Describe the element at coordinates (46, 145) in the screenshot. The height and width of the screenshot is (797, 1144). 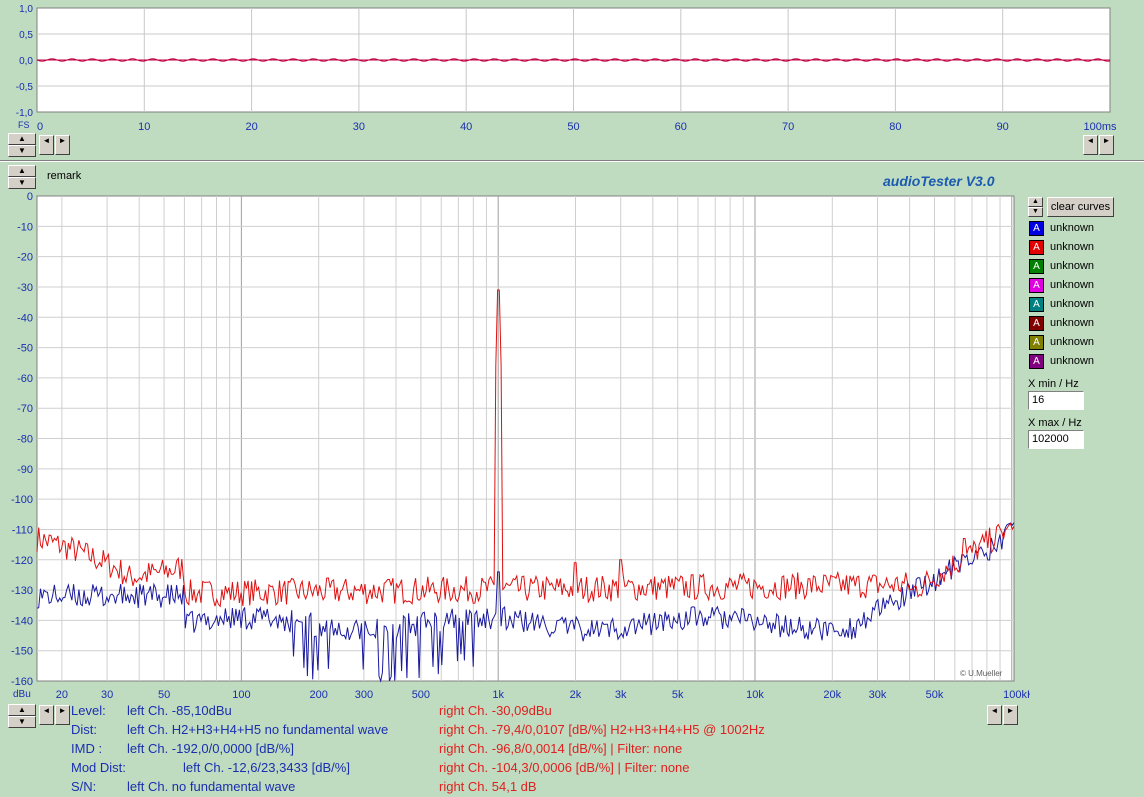
I see `scope-scroll-left-button: ◄` at that location.